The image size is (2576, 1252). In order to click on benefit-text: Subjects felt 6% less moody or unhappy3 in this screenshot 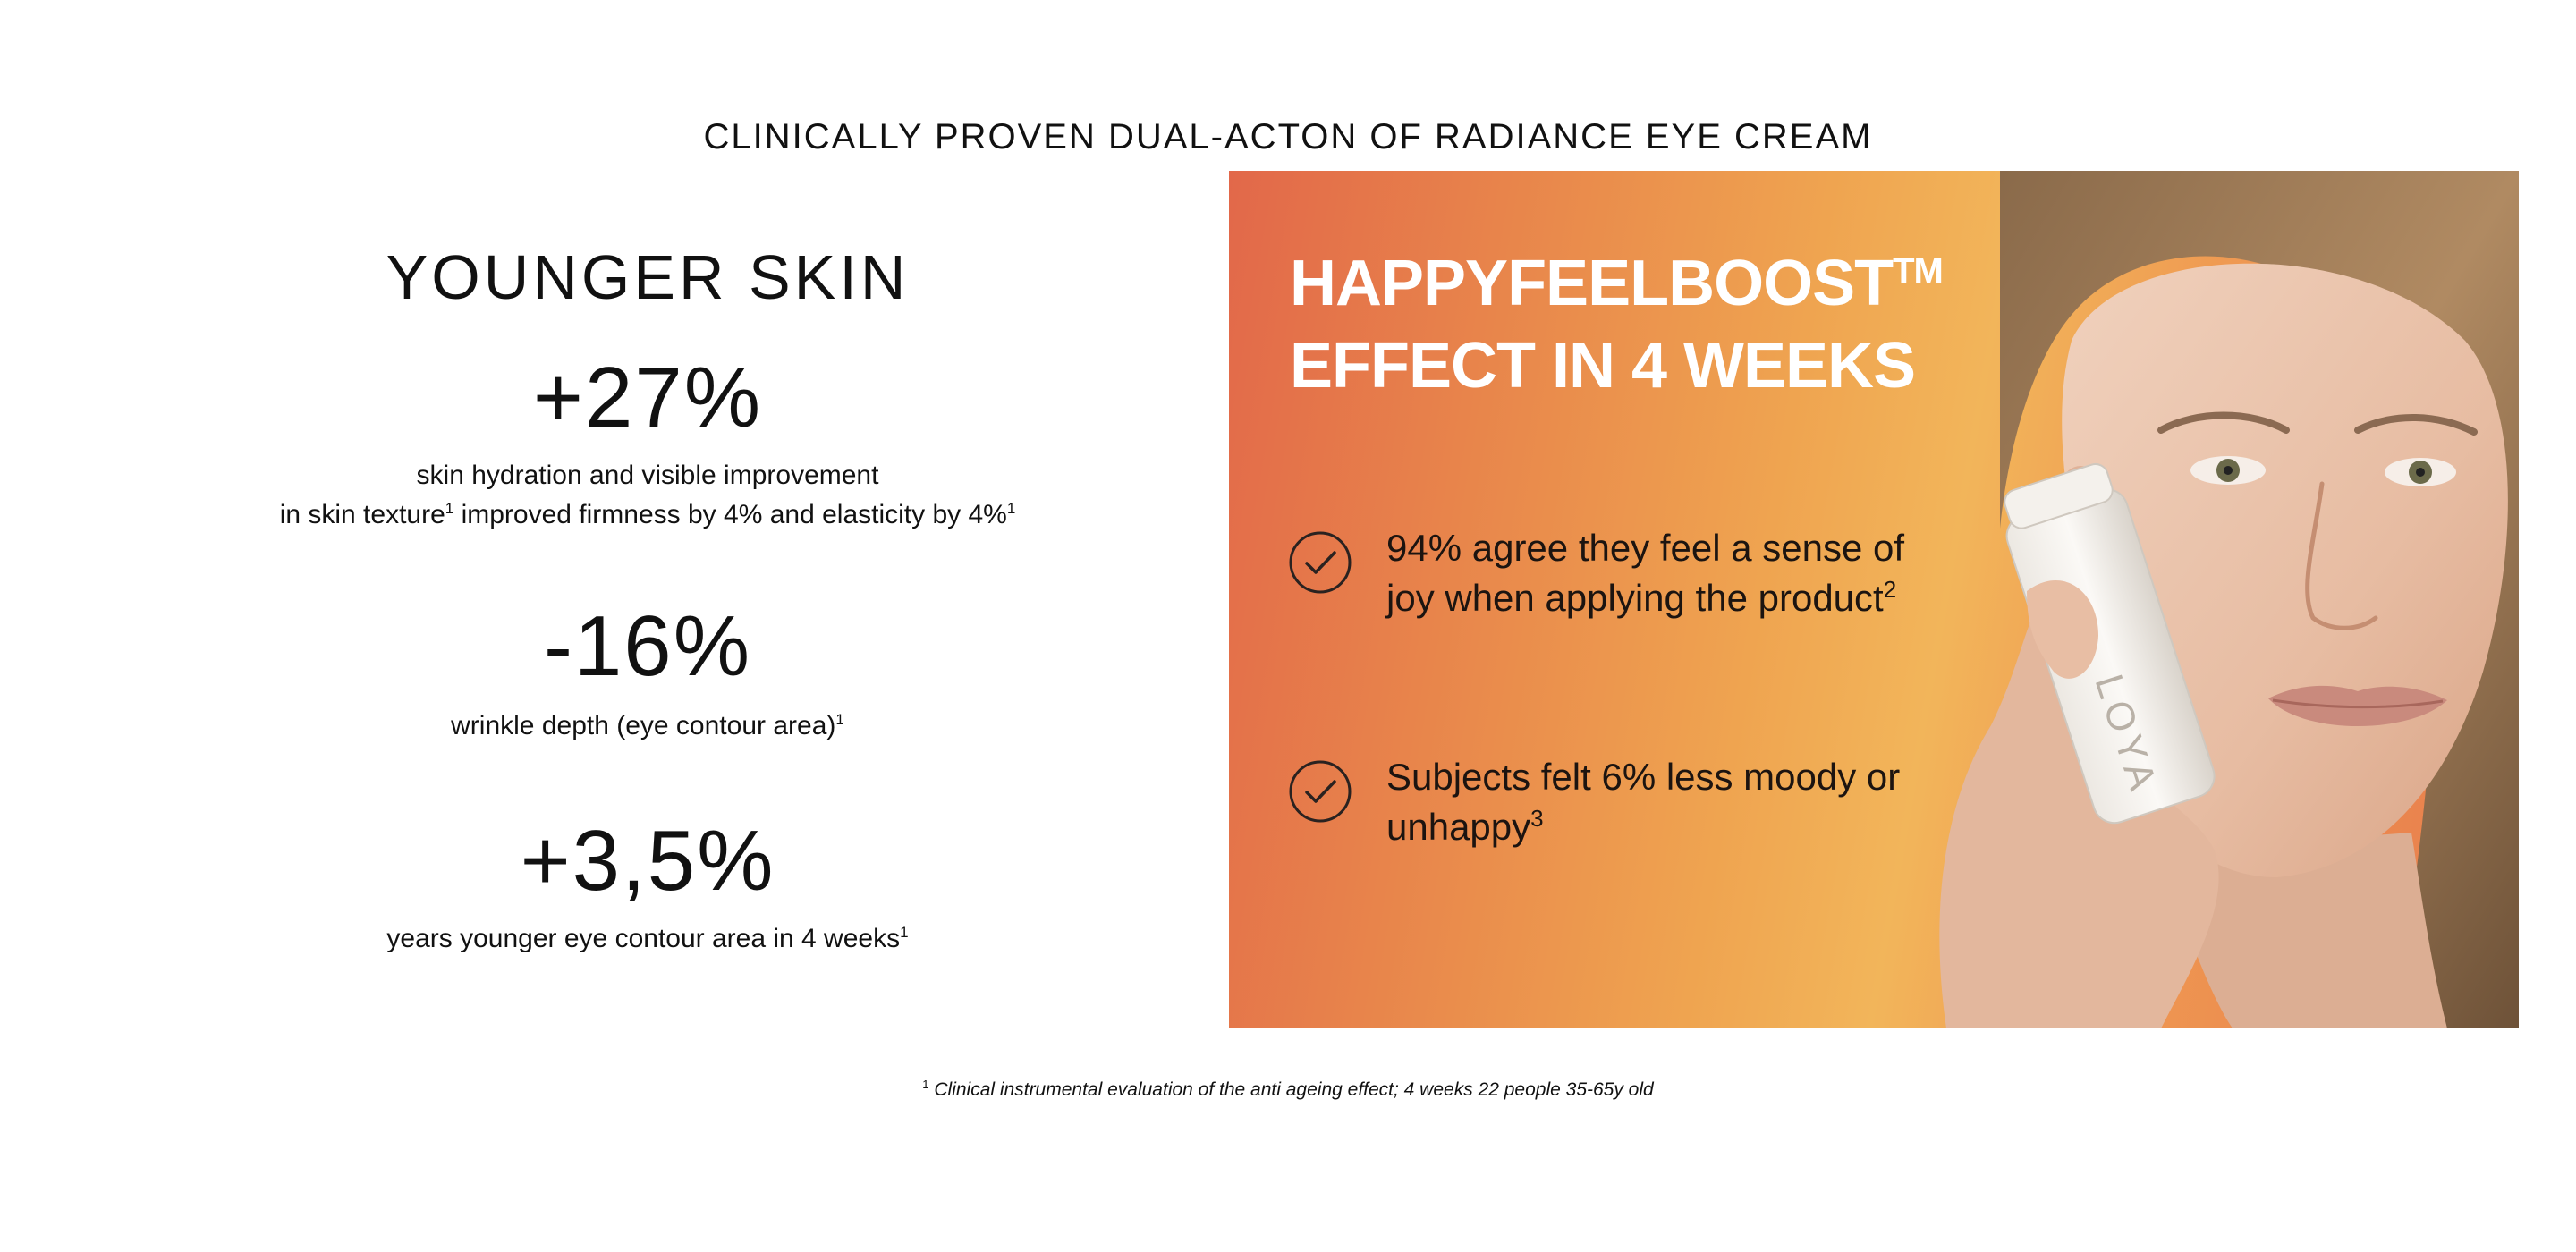, I will do `click(1672, 802)`.